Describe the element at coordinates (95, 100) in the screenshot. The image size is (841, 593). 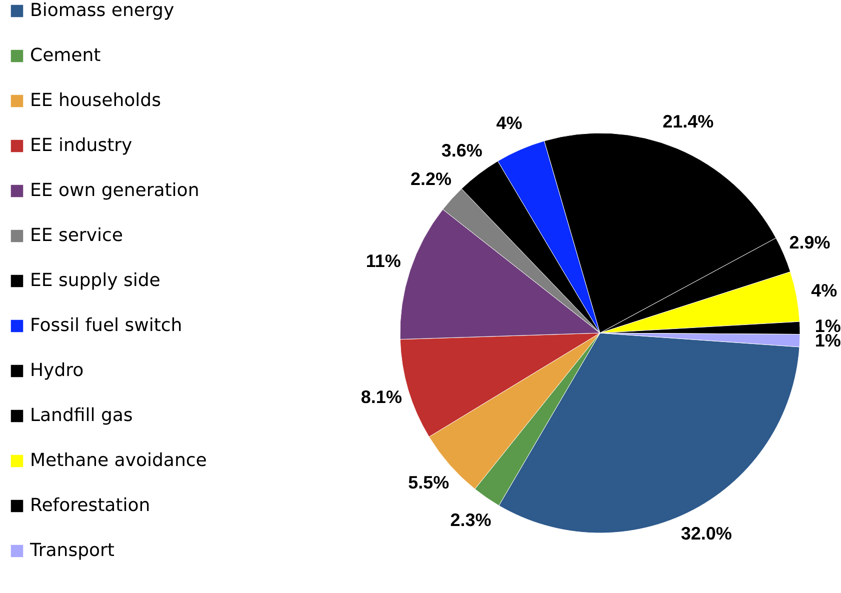
I see `legend-label: EE households` at that location.